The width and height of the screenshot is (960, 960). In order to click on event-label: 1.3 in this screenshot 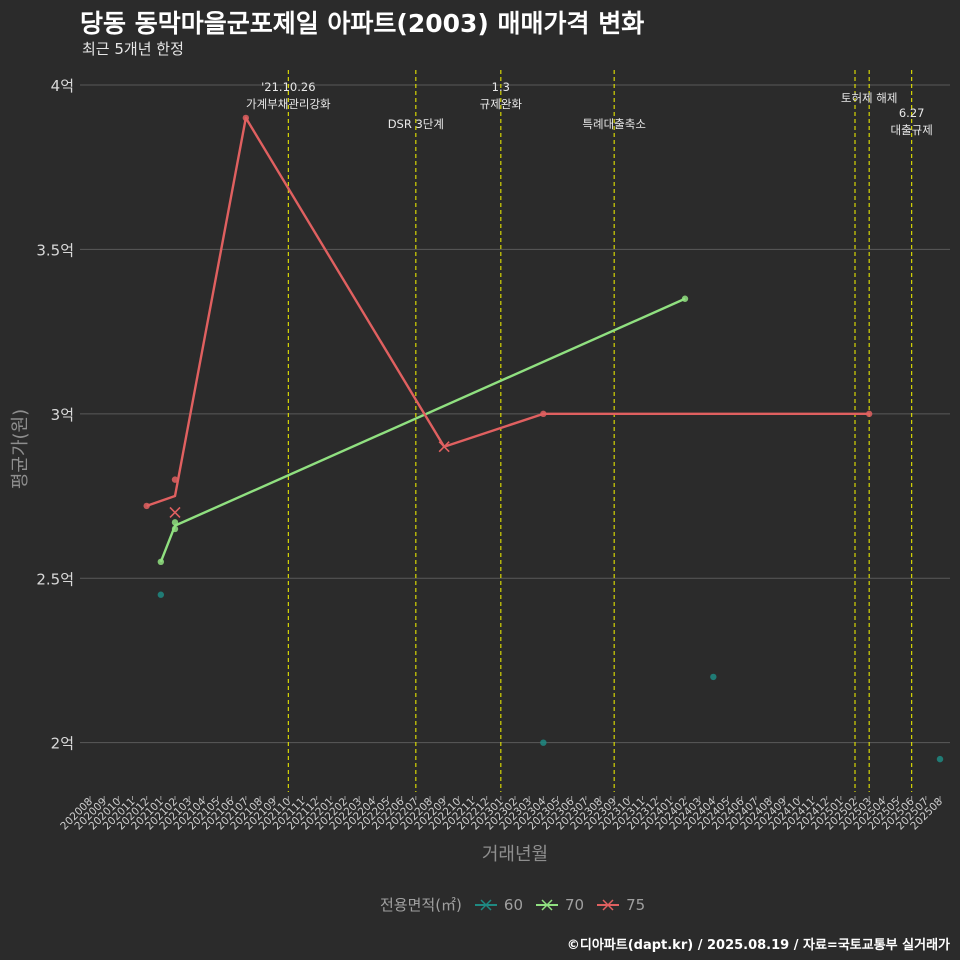, I will do `click(501, 87)`.